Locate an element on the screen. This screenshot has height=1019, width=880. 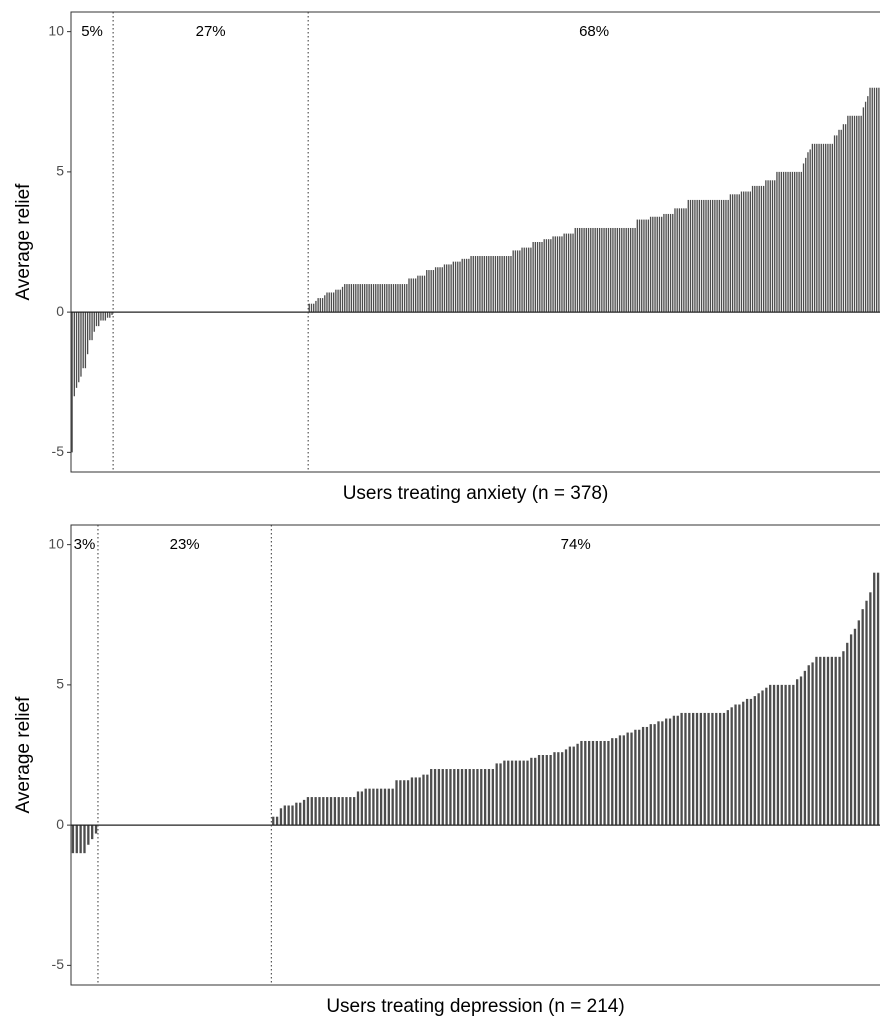
group-share-label: 74% is located at coordinates (576, 544).